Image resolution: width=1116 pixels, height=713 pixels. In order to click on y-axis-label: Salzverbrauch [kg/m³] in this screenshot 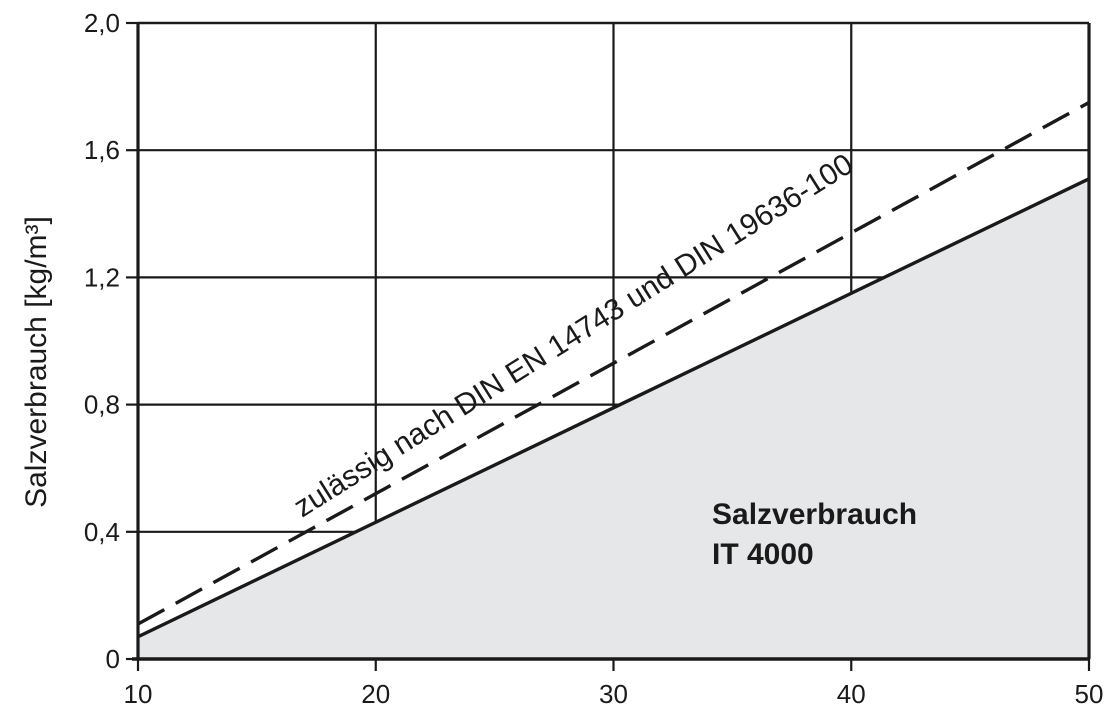, I will do `click(36, 362)`.